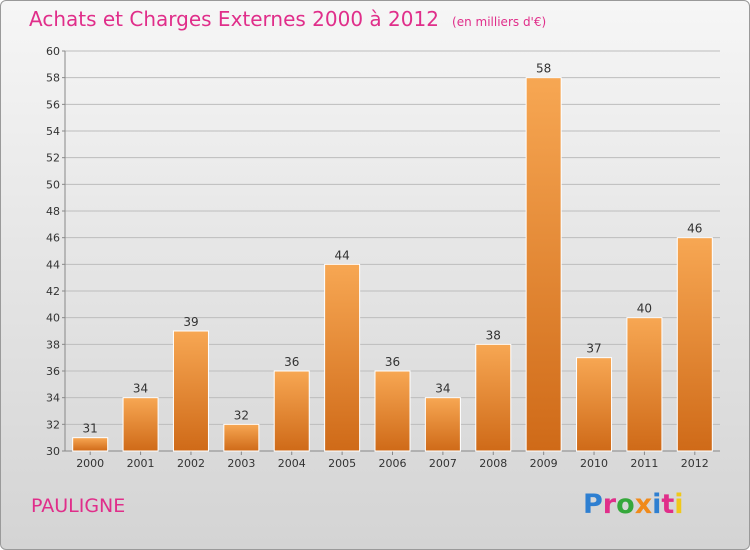 Image resolution: width=750 pixels, height=550 pixels. What do you see at coordinates (53, 371) in the screenshot?
I see `y-tick-label: 36` at bounding box center [53, 371].